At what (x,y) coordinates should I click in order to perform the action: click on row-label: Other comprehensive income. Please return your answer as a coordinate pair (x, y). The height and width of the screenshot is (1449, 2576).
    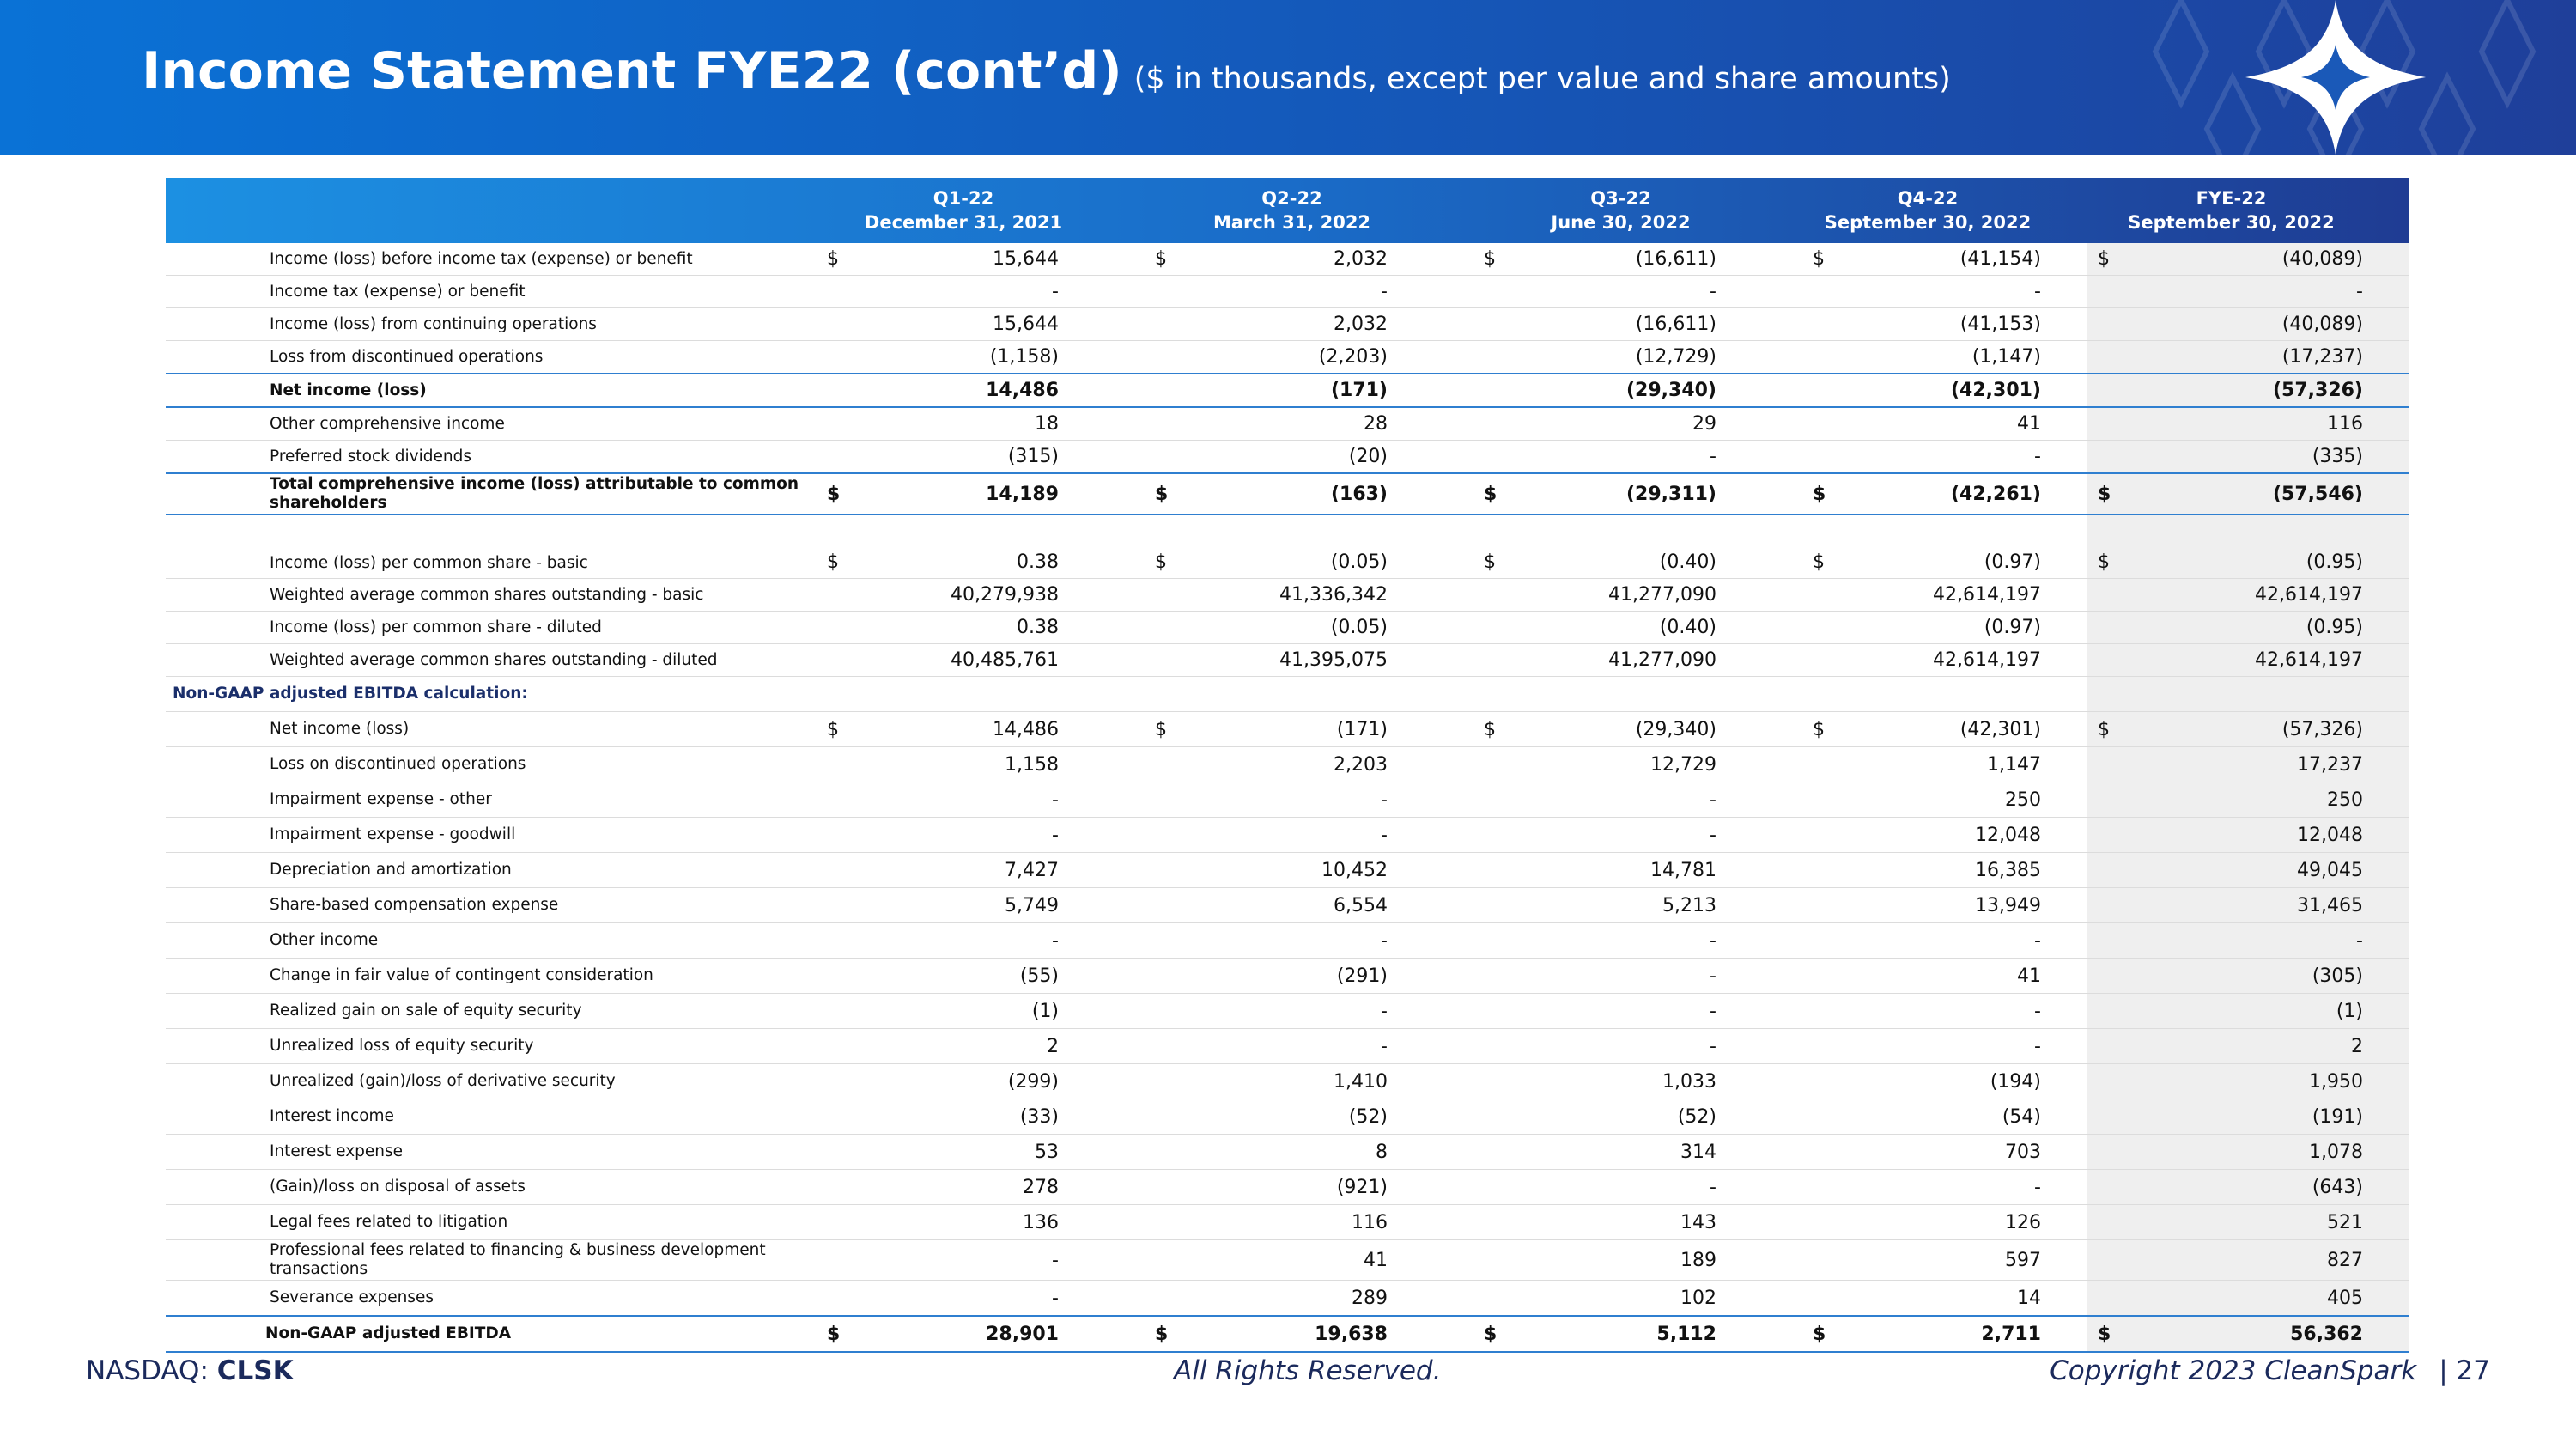
    Looking at the image, I should click on (492, 424).